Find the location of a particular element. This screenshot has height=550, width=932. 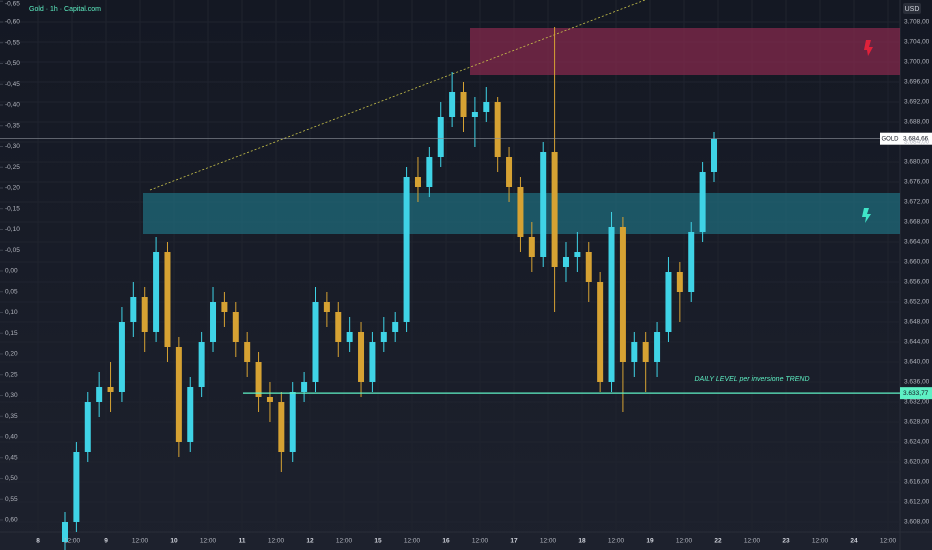

y-tick-label: 3.620,00 is located at coordinates (917, 462).